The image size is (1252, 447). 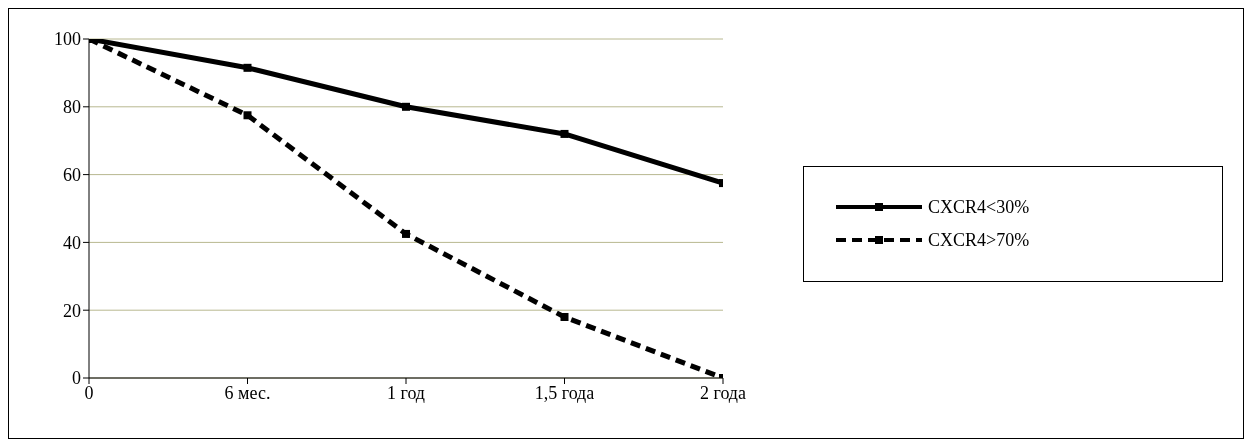 What do you see at coordinates (72, 174) in the screenshot?
I see `y-tick-label: 60` at bounding box center [72, 174].